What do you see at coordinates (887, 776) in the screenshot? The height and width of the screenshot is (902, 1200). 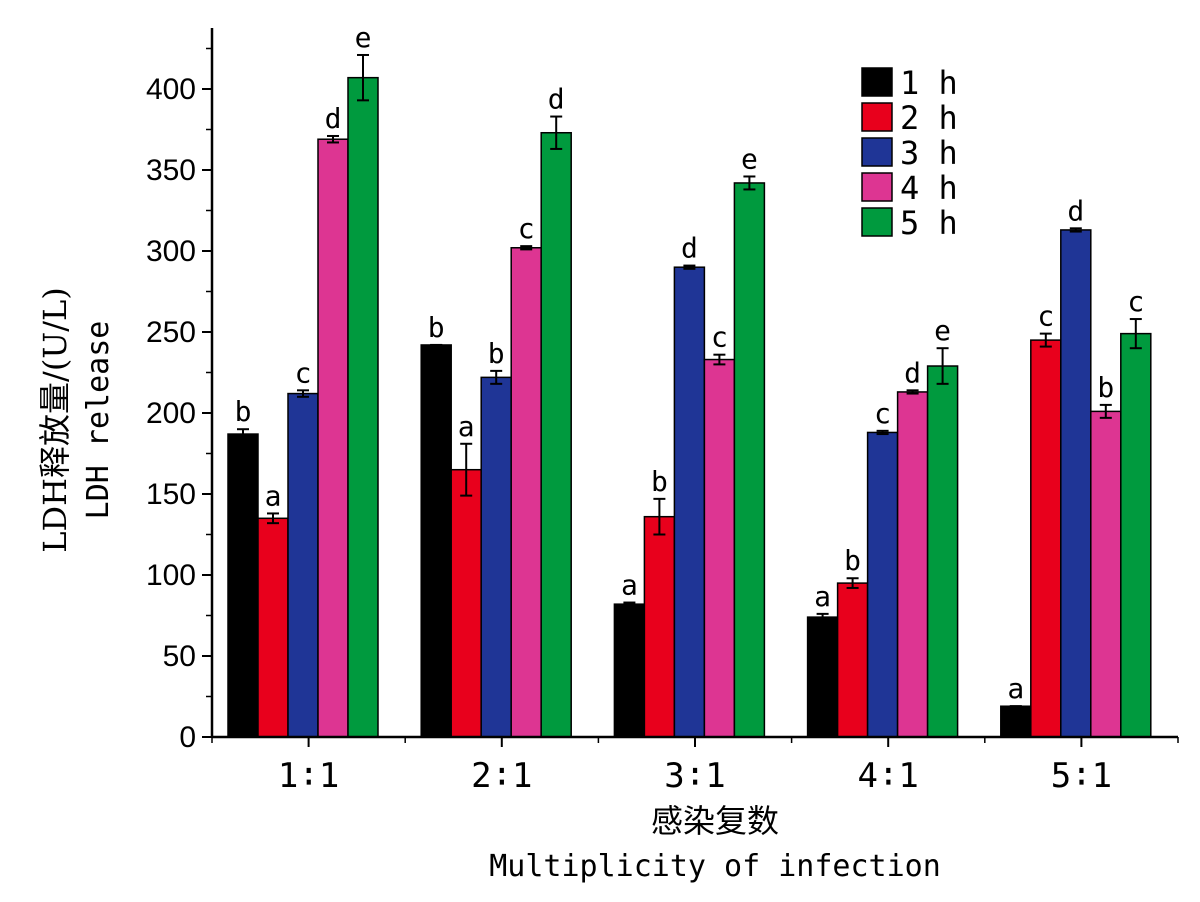 I see `x-tick-label: 4∶1` at bounding box center [887, 776].